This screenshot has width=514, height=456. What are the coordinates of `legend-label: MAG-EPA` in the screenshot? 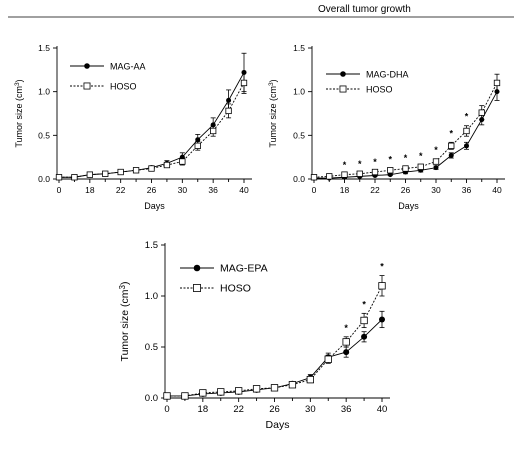 It's located at (244, 269).